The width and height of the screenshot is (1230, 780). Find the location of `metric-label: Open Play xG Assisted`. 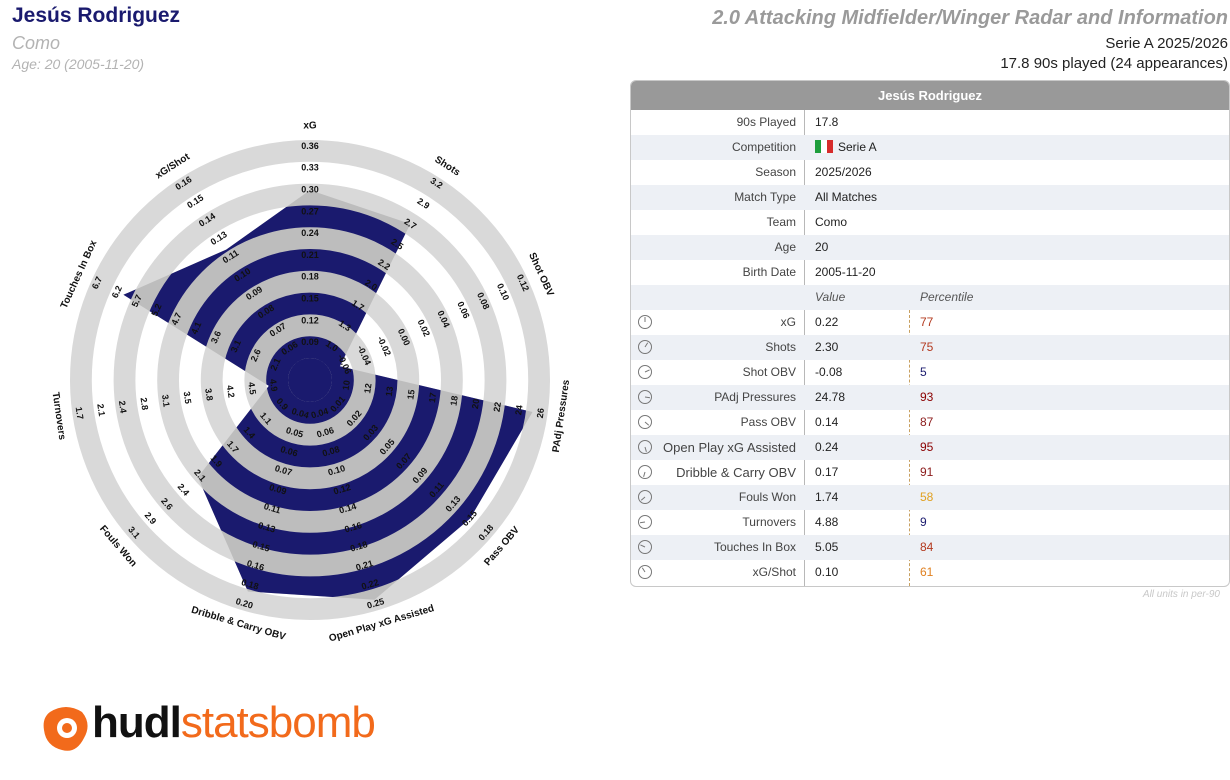

metric-label: Open Play xG Assisted is located at coordinates (729, 447).